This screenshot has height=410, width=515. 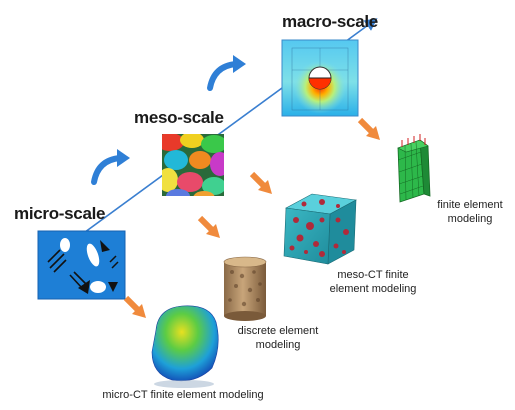 I want to click on meso-ct-cube-image, so click(x=320, y=229).